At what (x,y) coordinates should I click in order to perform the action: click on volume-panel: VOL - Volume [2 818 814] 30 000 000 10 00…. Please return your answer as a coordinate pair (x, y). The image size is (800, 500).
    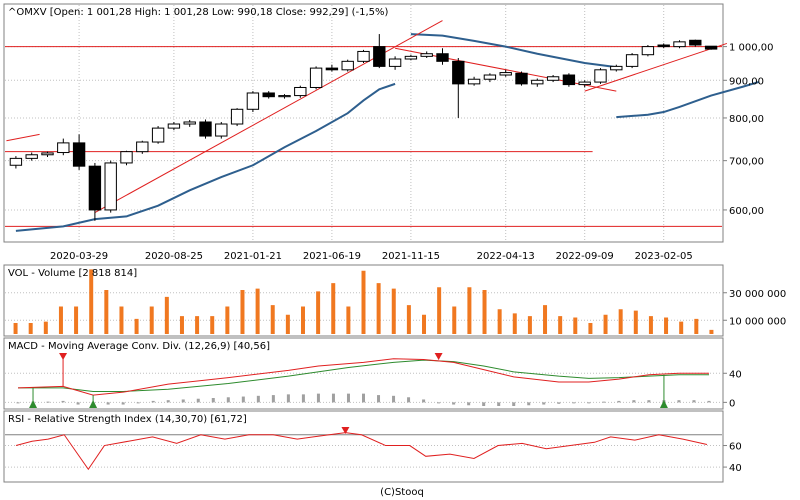
    Looking at the image, I should click on (394, 300).